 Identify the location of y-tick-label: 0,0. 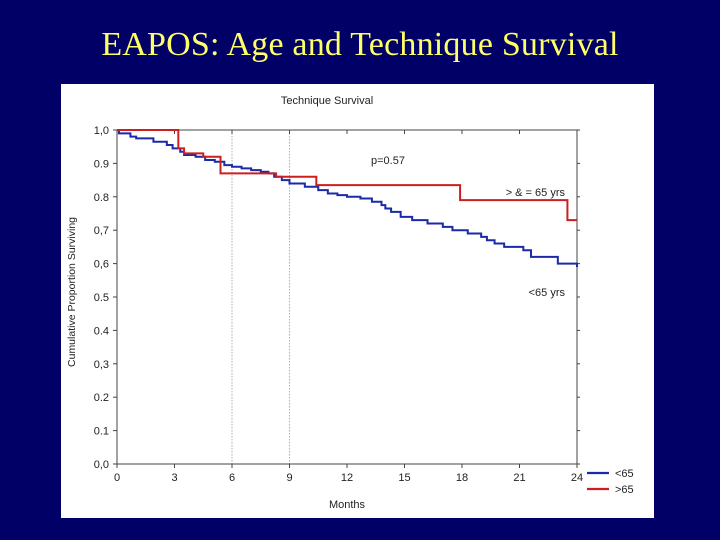
(101, 465).